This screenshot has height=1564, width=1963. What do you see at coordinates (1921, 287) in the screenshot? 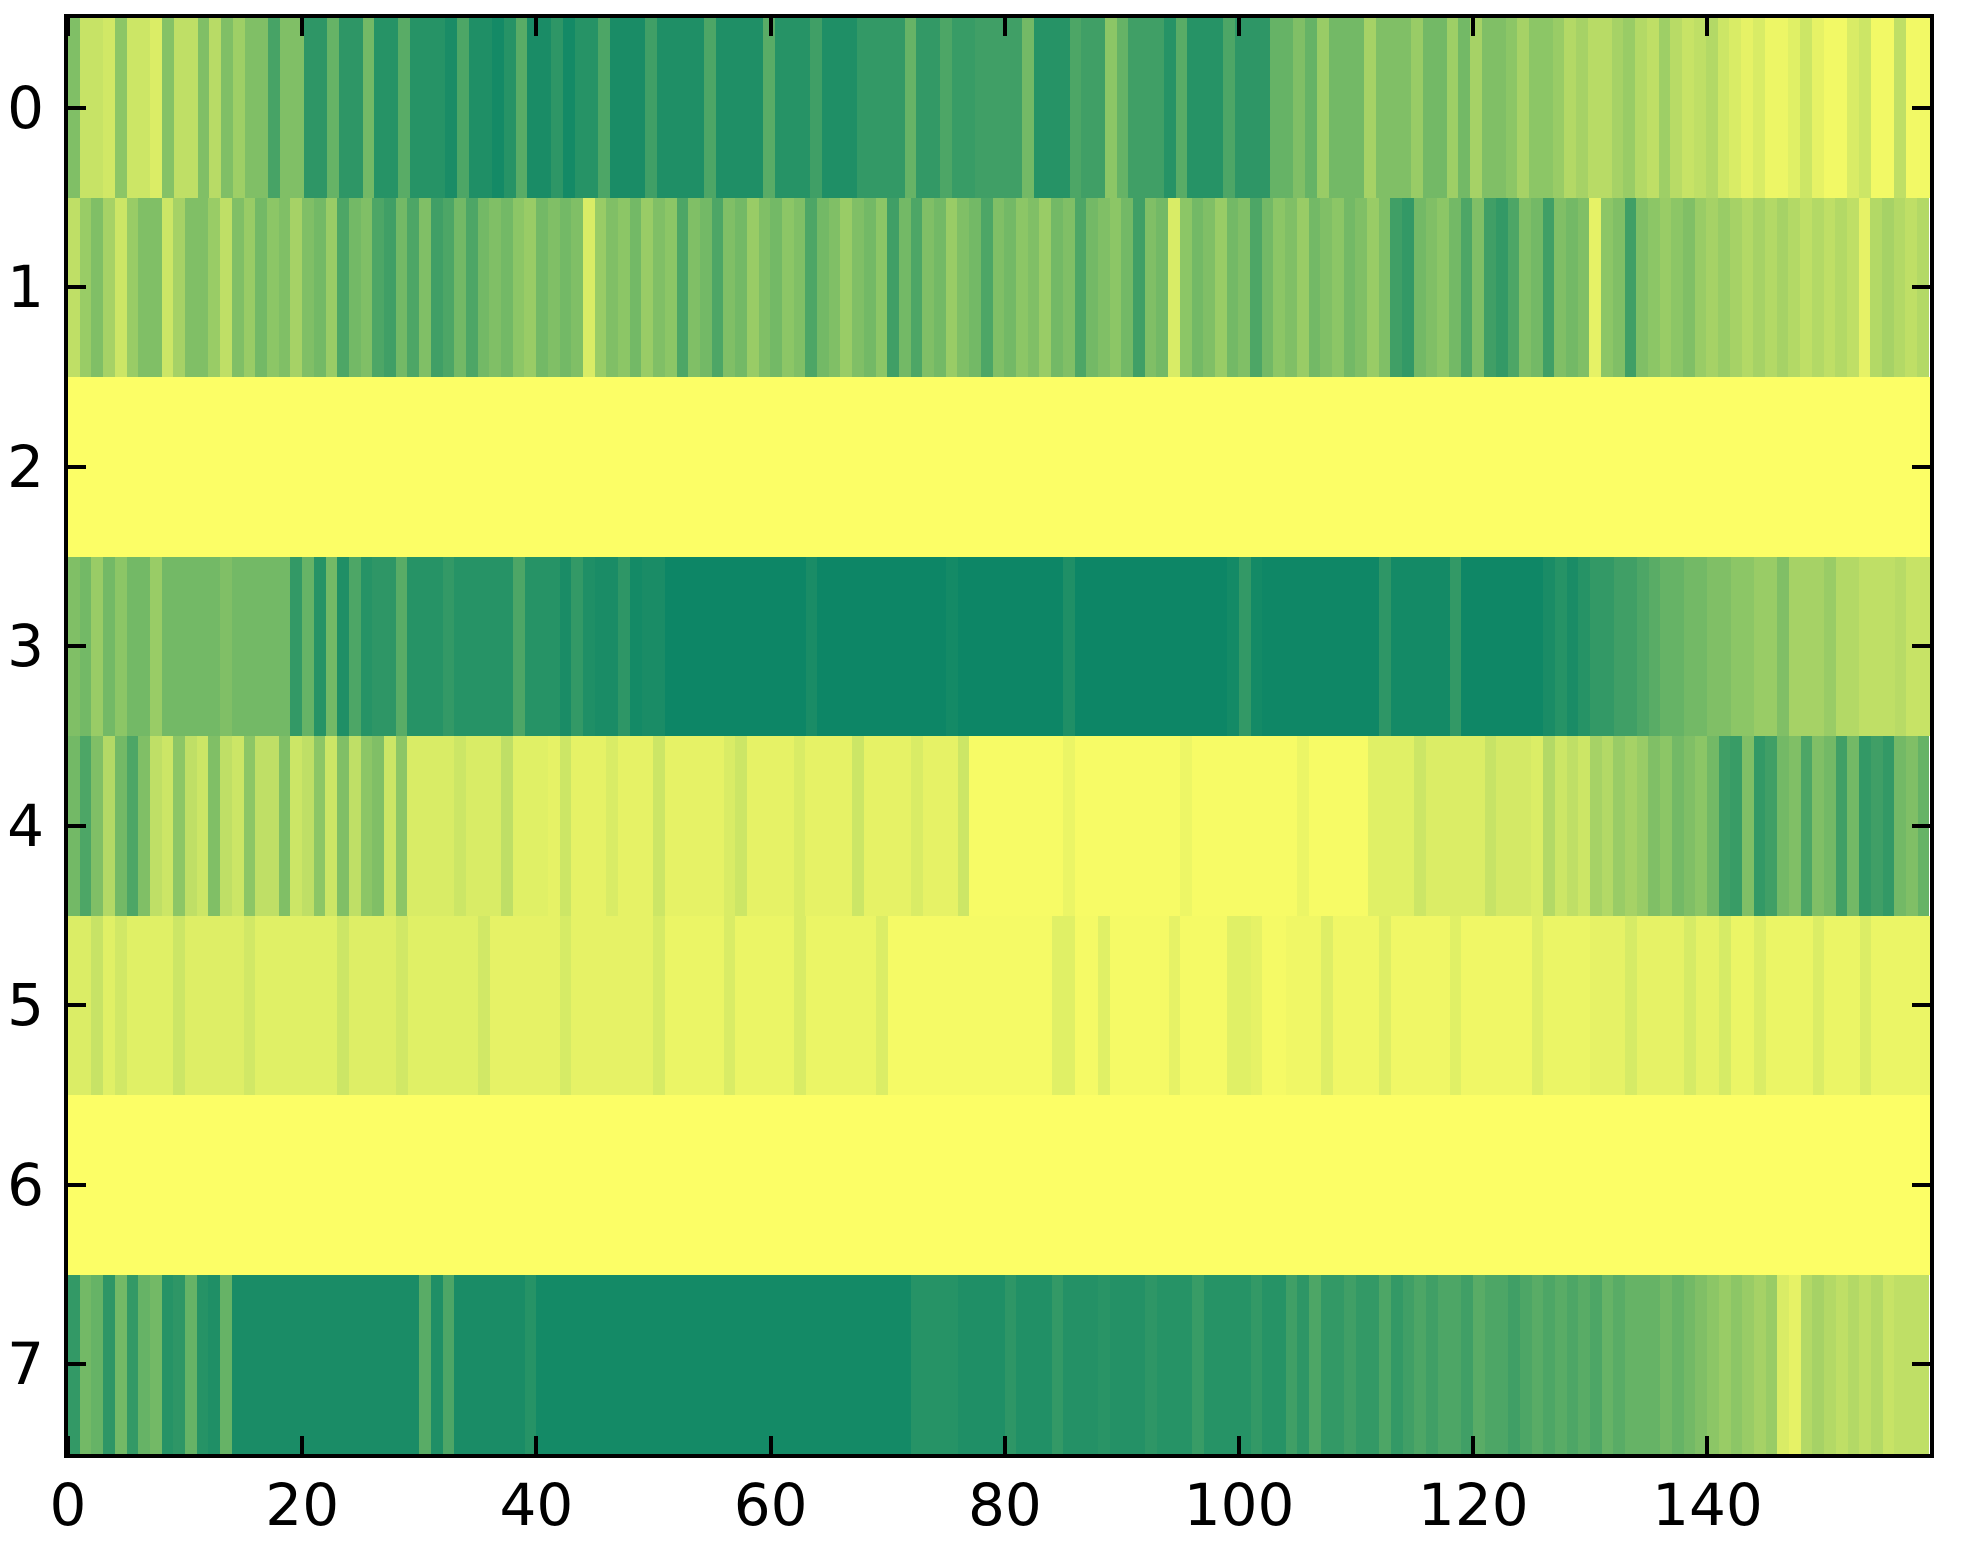
I see `y-tick-right` at bounding box center [1921, 287].